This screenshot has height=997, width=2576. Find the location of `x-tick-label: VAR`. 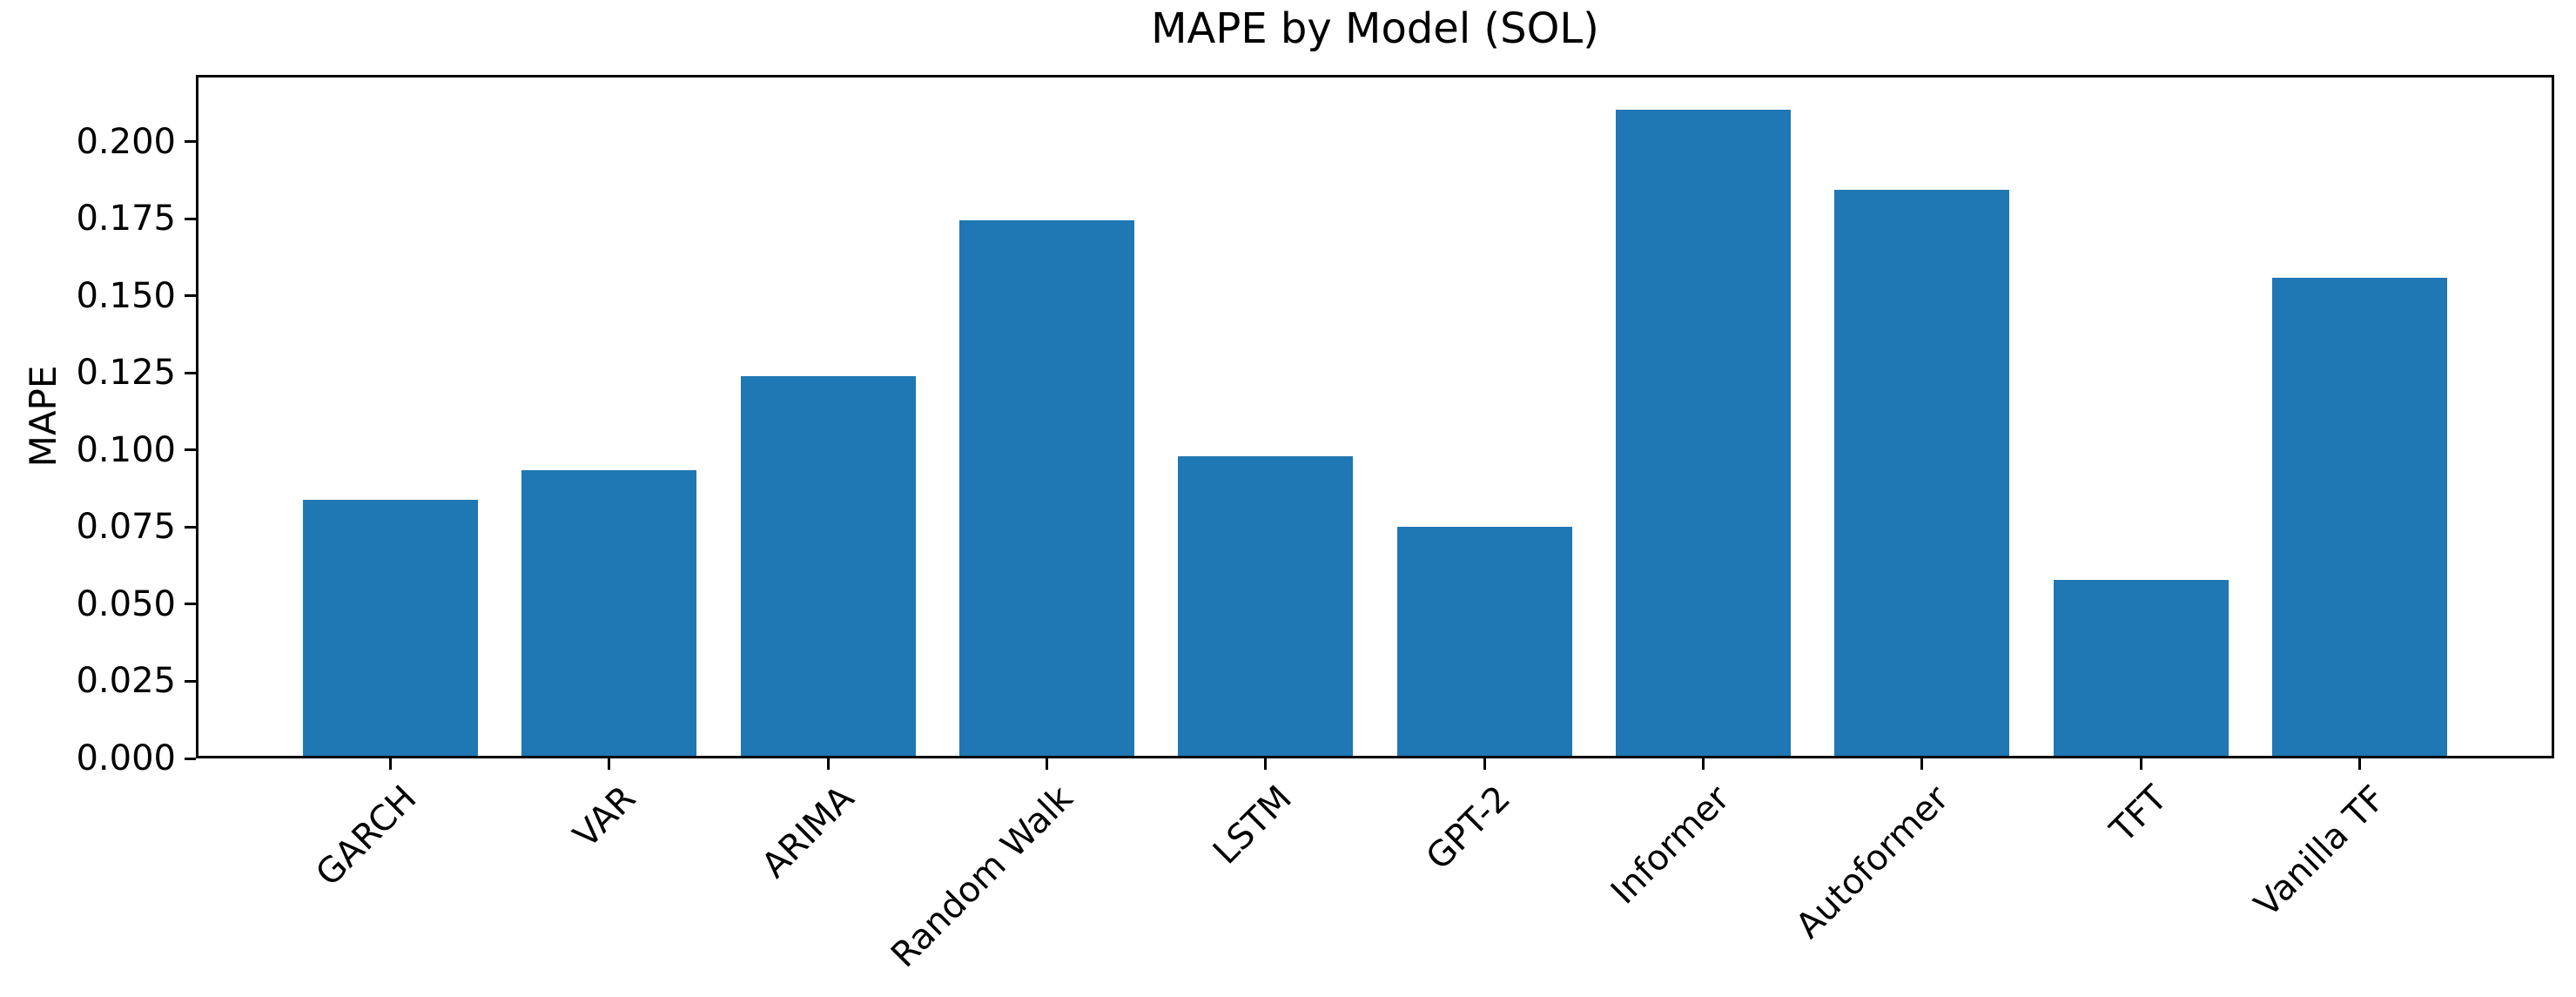

x-tick-label: VAR is located at coordinates (605, 817).